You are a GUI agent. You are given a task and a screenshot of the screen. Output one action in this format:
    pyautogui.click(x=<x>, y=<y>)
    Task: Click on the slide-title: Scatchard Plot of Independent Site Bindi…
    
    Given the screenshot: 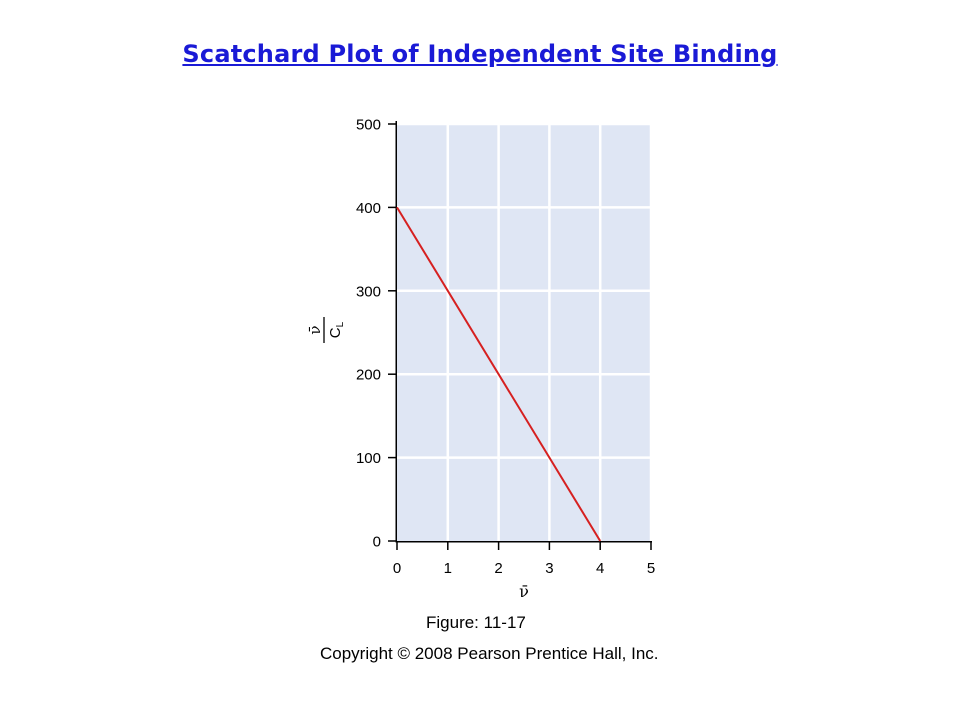 What is the action you would take?
    pyautogui.click(x=480, y=54)
    